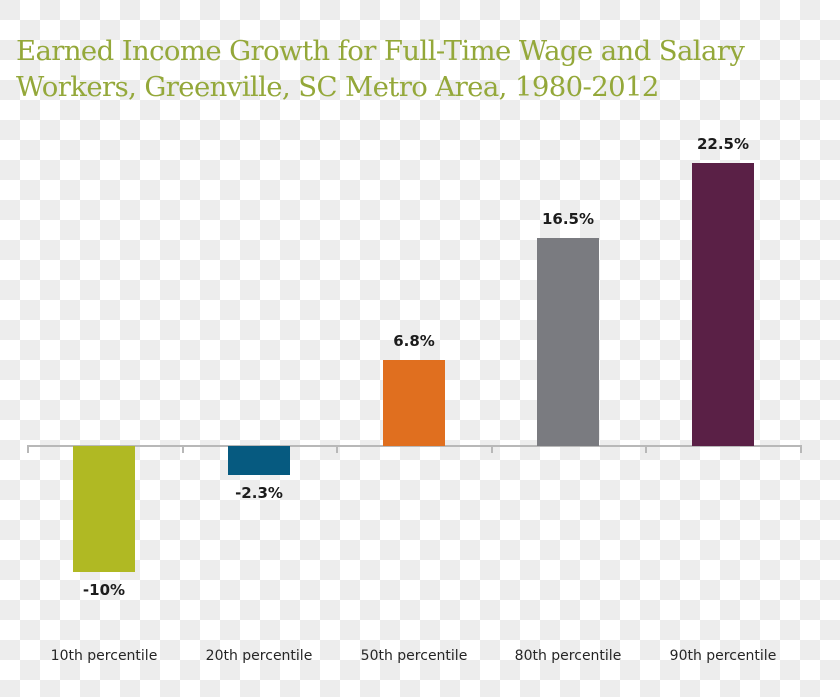 The width and height of the screenshot is (840, 697). Describe the element at coordinates (414, 656) in the screenshot. I see `x-axis-category-label: 50th percentile` at that location.